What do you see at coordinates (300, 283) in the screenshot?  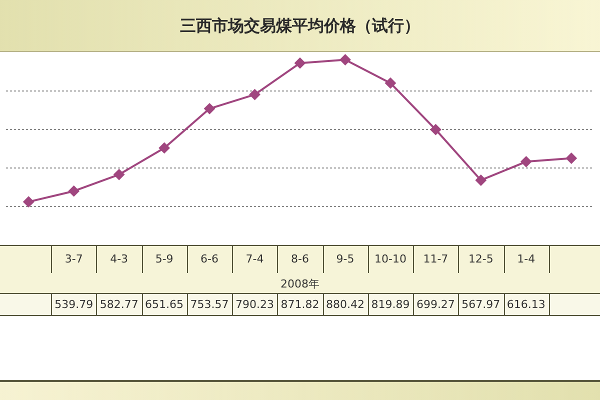 I see `x-axis-title: 2008年` at bounding box center [300, 283].